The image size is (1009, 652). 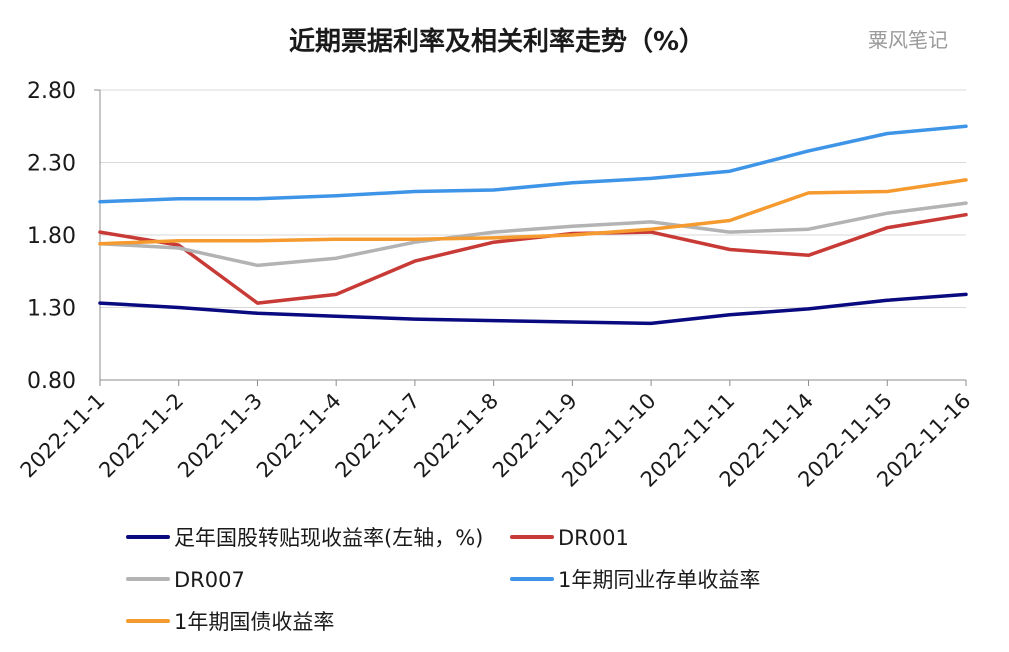 What do you see at coordinates (299, 436) in the screenshot?
I see `x-tick-label: 2022-11-4` at bounding box center [299, 436].